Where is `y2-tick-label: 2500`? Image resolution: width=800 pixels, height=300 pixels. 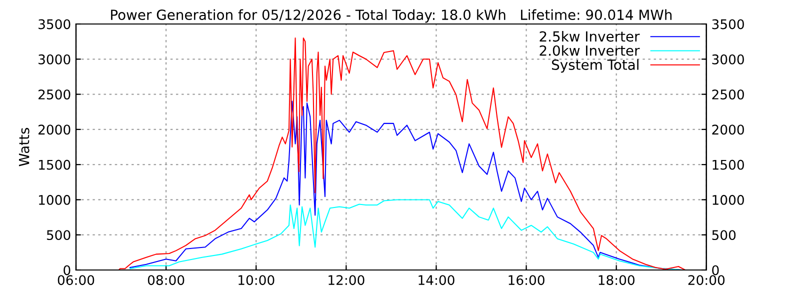
y2-tick-label: 2500 is located at coordinates (728, 95).